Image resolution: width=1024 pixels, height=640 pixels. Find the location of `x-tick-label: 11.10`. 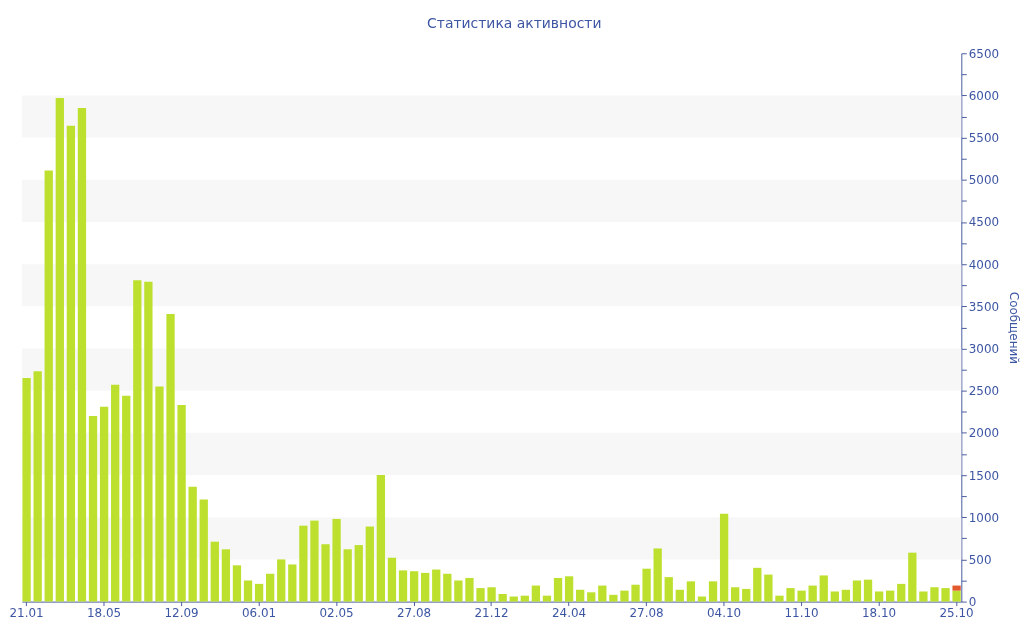

x-tick-label: 11.10 is located at coordinates (801, 613).